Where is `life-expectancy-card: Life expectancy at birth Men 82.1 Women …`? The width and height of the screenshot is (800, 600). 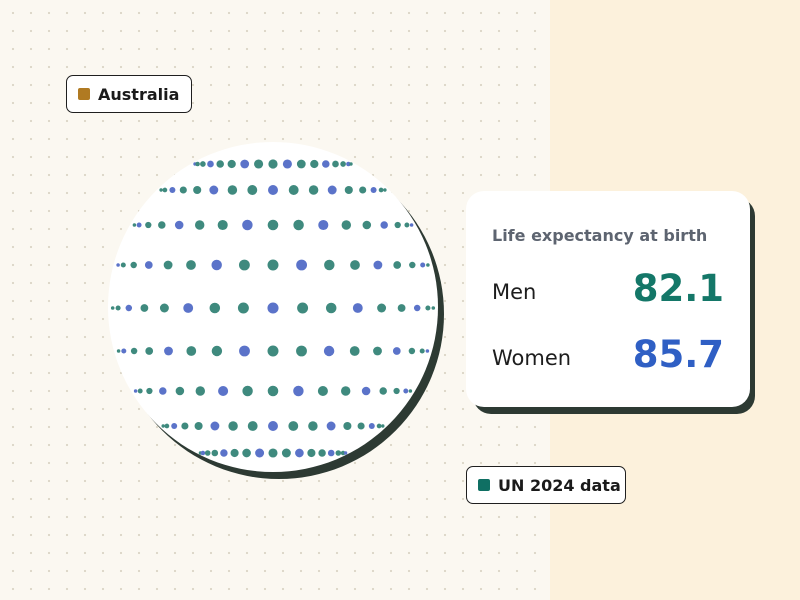
life-expectancy-card: Life expectancy at birth Men 82.1 Women … is located at coordinates (608, 299).